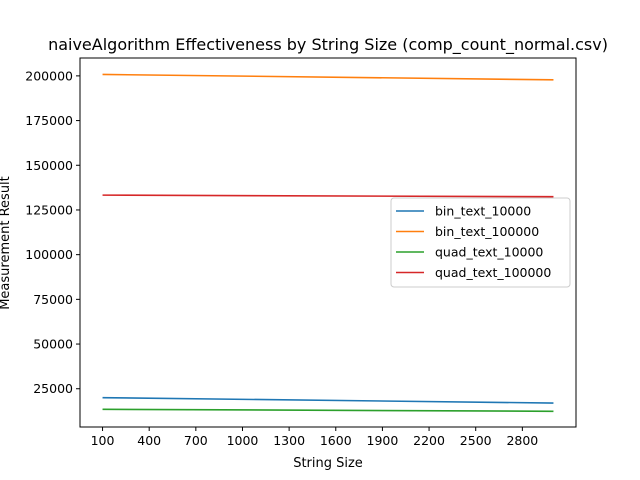 This screenshot has width=640, height=480. What do you see at coordinates (336, 440) in the screenshot?
I see `x-tick-label: 1600` at bounding box center [336, 440].